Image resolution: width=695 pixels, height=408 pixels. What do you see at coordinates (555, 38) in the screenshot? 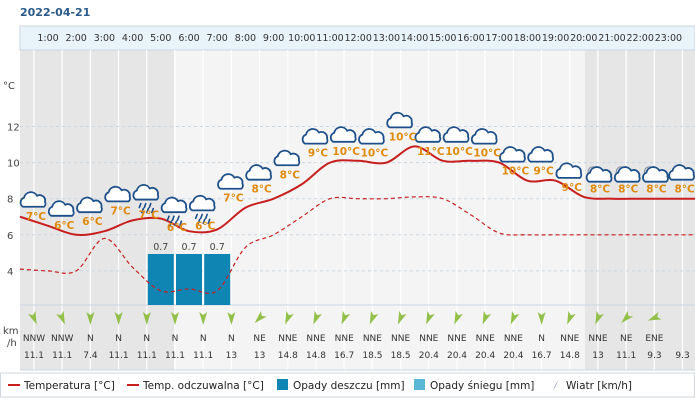
I see `hour-label: 19:00` at bounding box center [555, 38].